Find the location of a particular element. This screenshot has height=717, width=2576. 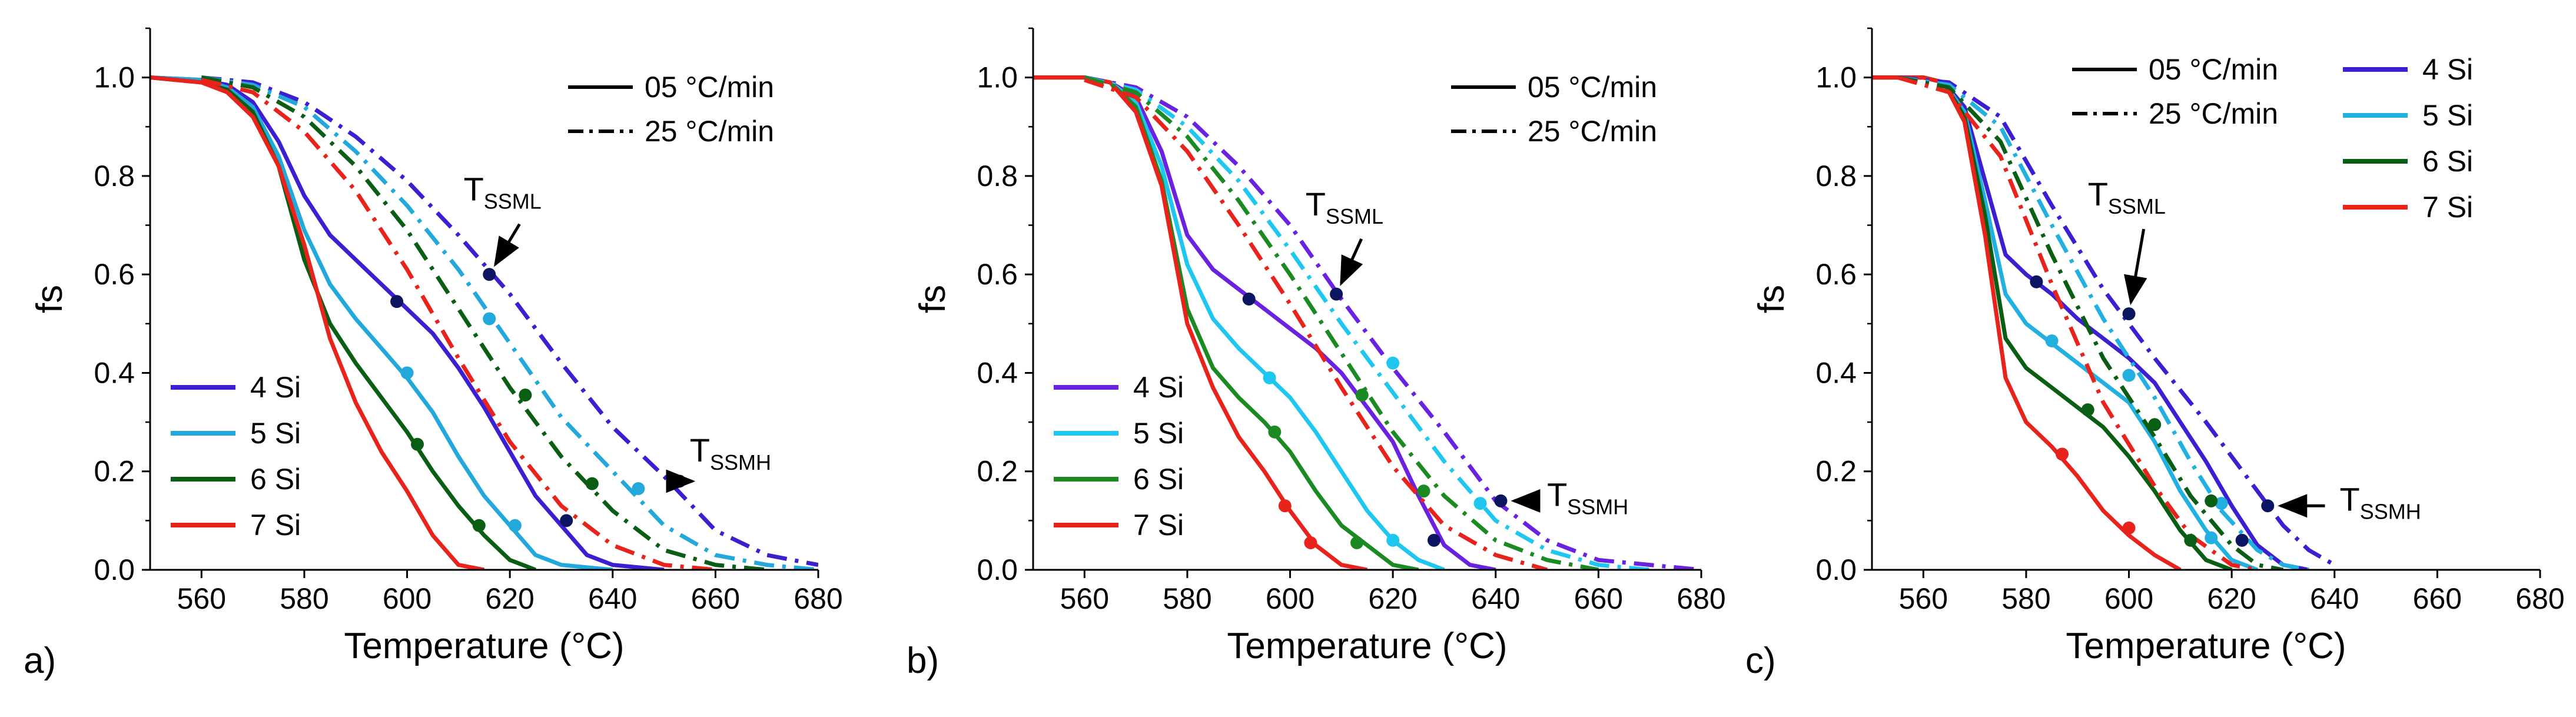

line-style-legend-label: 25 °C/min is located at coordinates (1592, 131).